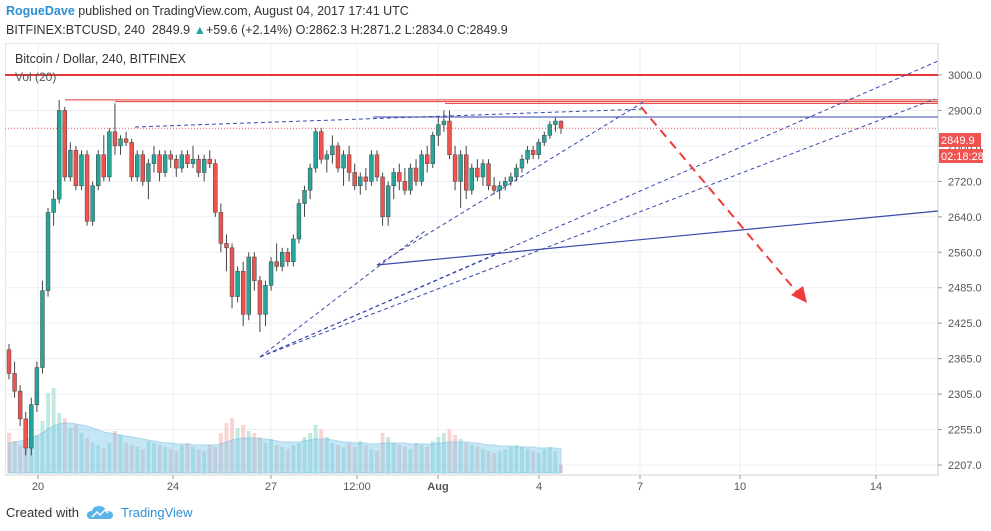  I want to click on low-value: 2834.0, so click(434, 30).